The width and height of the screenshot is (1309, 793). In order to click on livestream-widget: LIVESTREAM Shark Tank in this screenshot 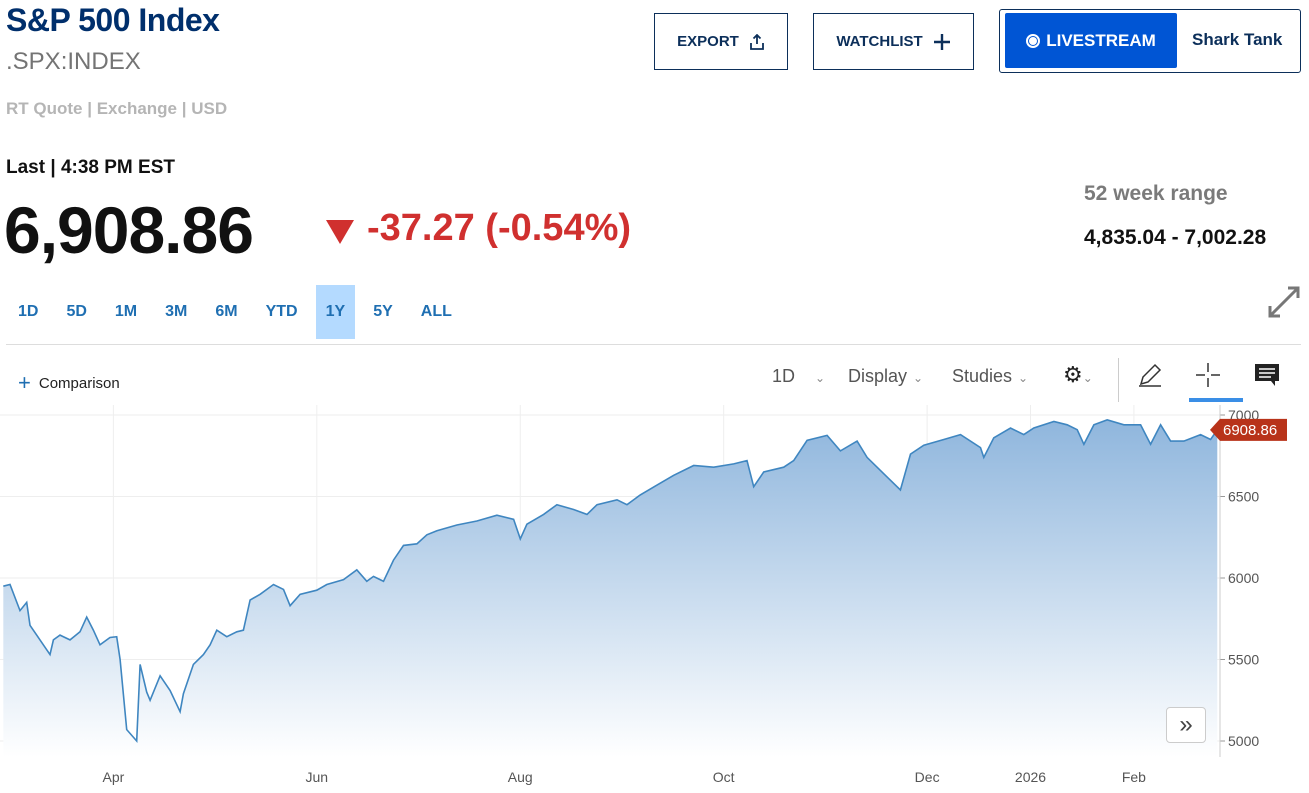, I will do `click(1150, 41)`.